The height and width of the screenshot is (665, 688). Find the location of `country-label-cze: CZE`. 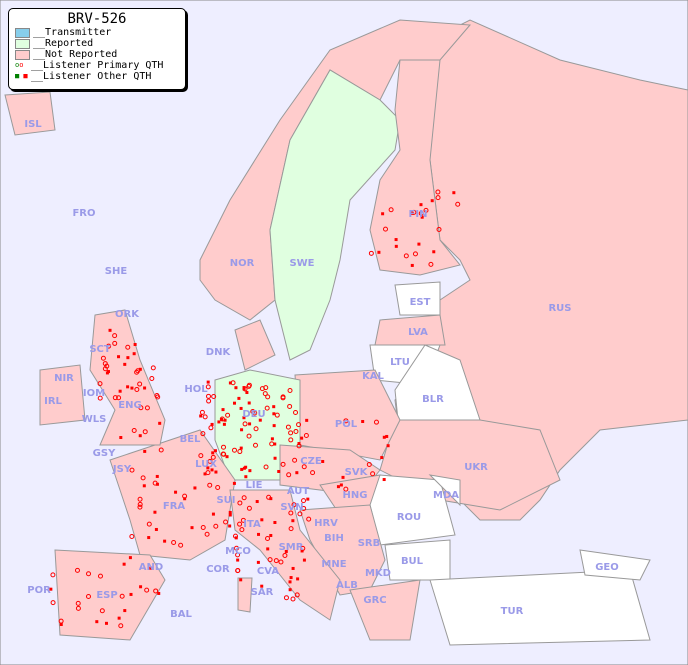

country-label-cze: CZE is located at coordinates (311, 461).